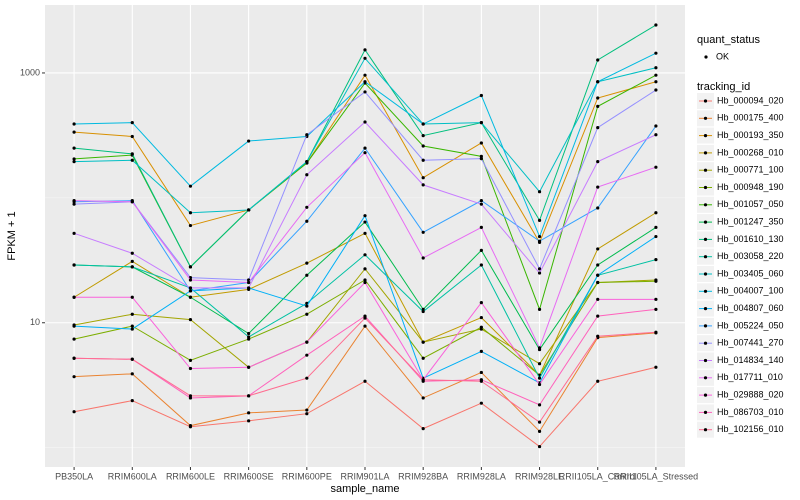 This screenshot has height=500, width=800. Describe the element at coordinates (12, 235) in the screenshot. I see `y-axis-title: FPKM + 1` at that location.